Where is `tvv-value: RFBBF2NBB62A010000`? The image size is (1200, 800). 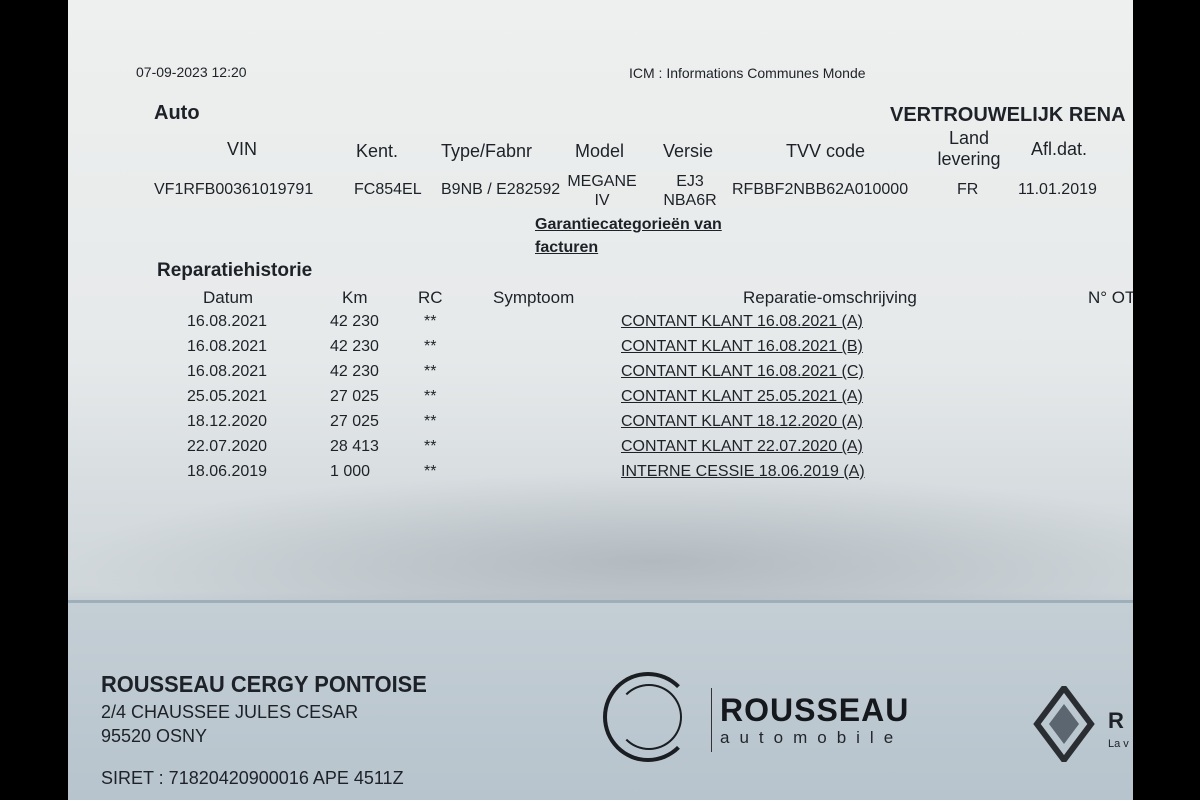 tvv-value: RFBBF2NBB62A010000 is located at coordinates (820, 189).